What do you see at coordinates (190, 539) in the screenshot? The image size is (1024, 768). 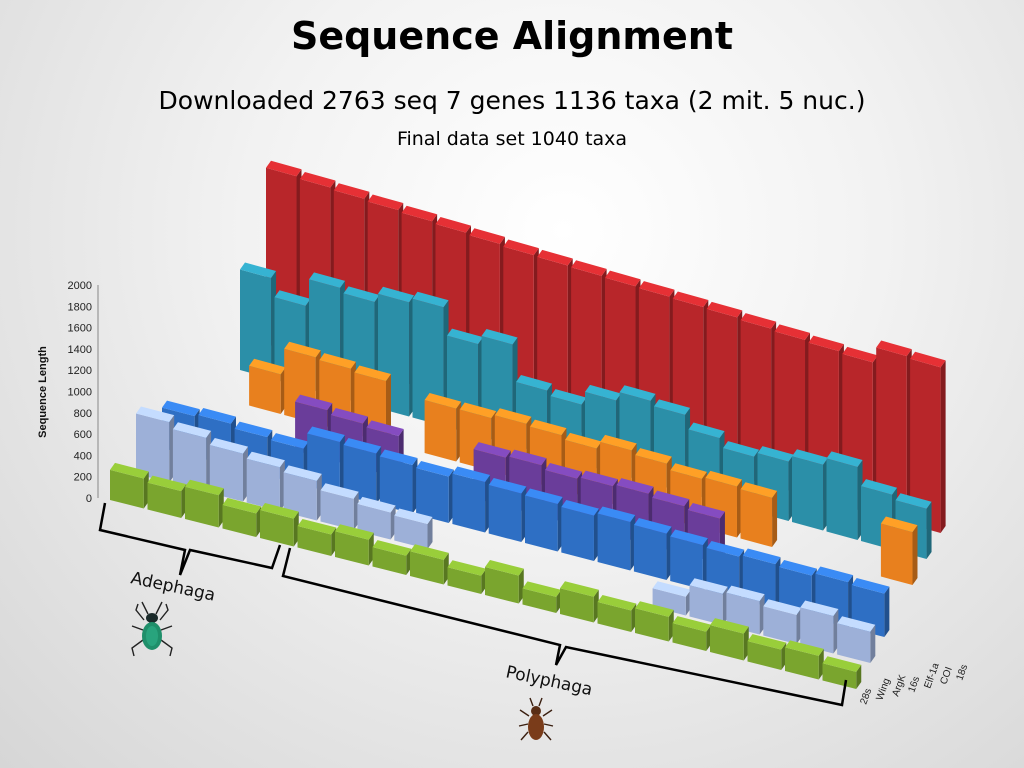 I see `adephaga-bracket` at bounding box center [190, 539].